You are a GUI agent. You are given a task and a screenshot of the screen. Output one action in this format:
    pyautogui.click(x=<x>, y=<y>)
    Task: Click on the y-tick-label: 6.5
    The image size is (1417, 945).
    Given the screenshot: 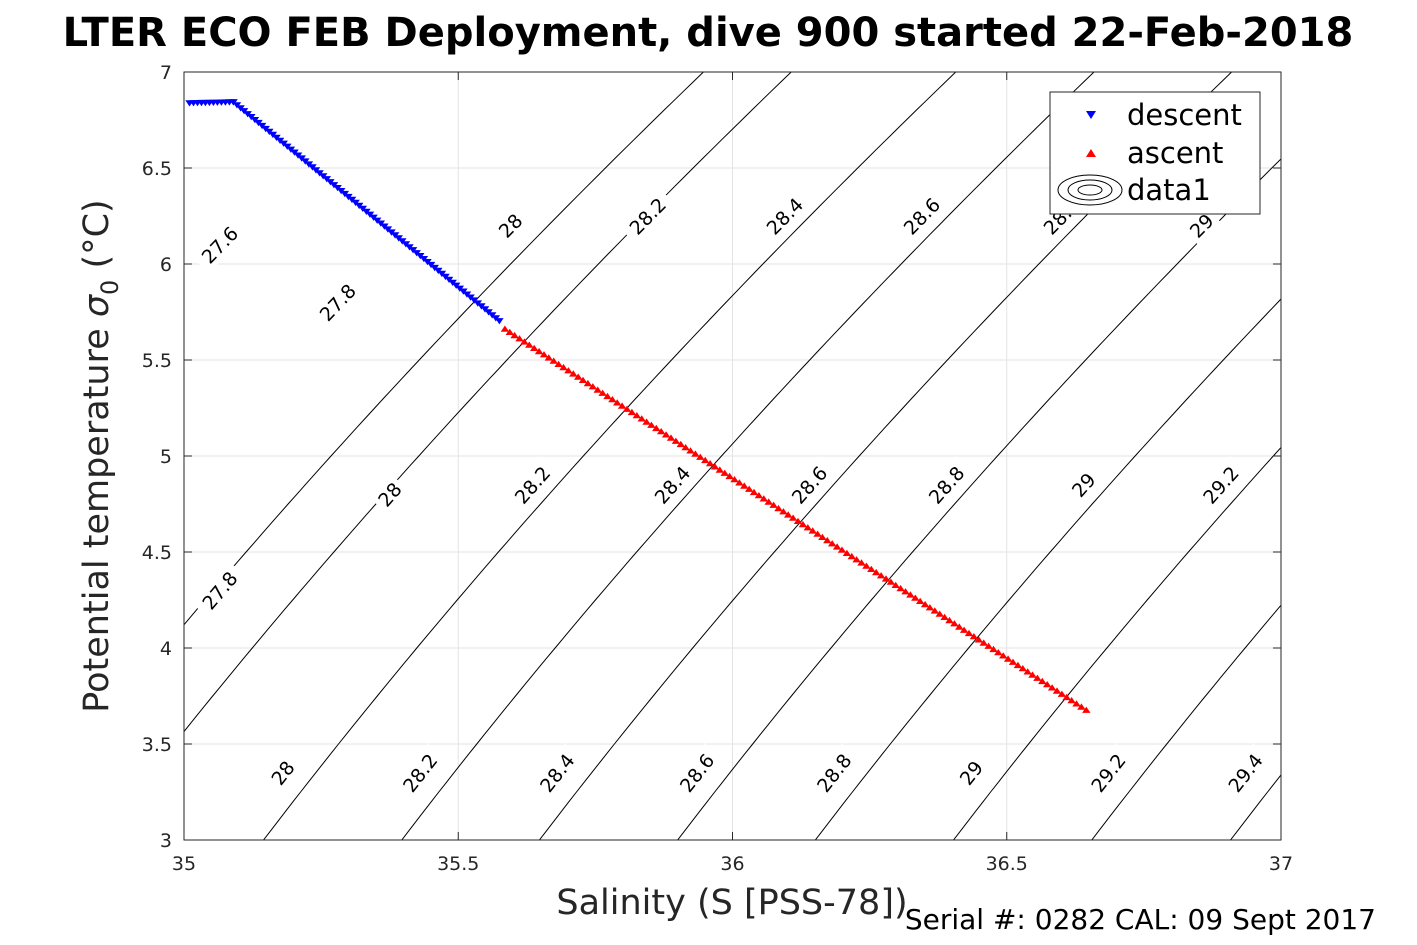 What is the action you would take?
    pyautogui.click(x=157, y=169)
    